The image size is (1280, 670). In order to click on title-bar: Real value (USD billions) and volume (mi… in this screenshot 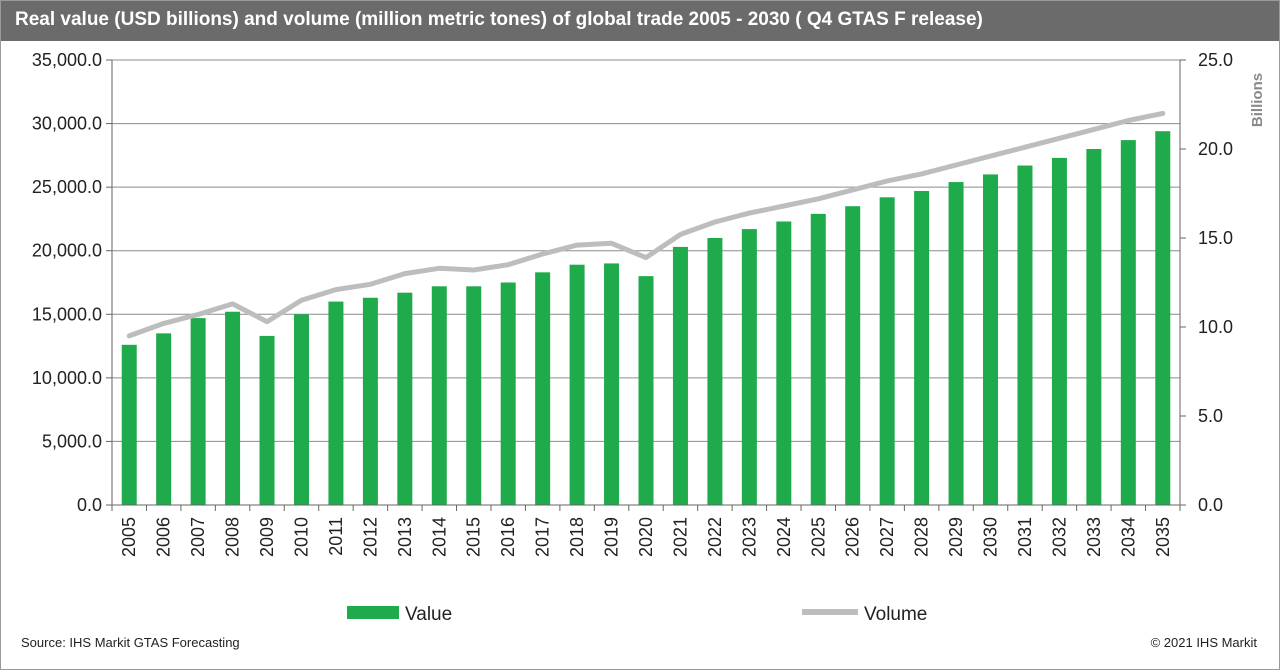, I will do `click(640, 21)`.